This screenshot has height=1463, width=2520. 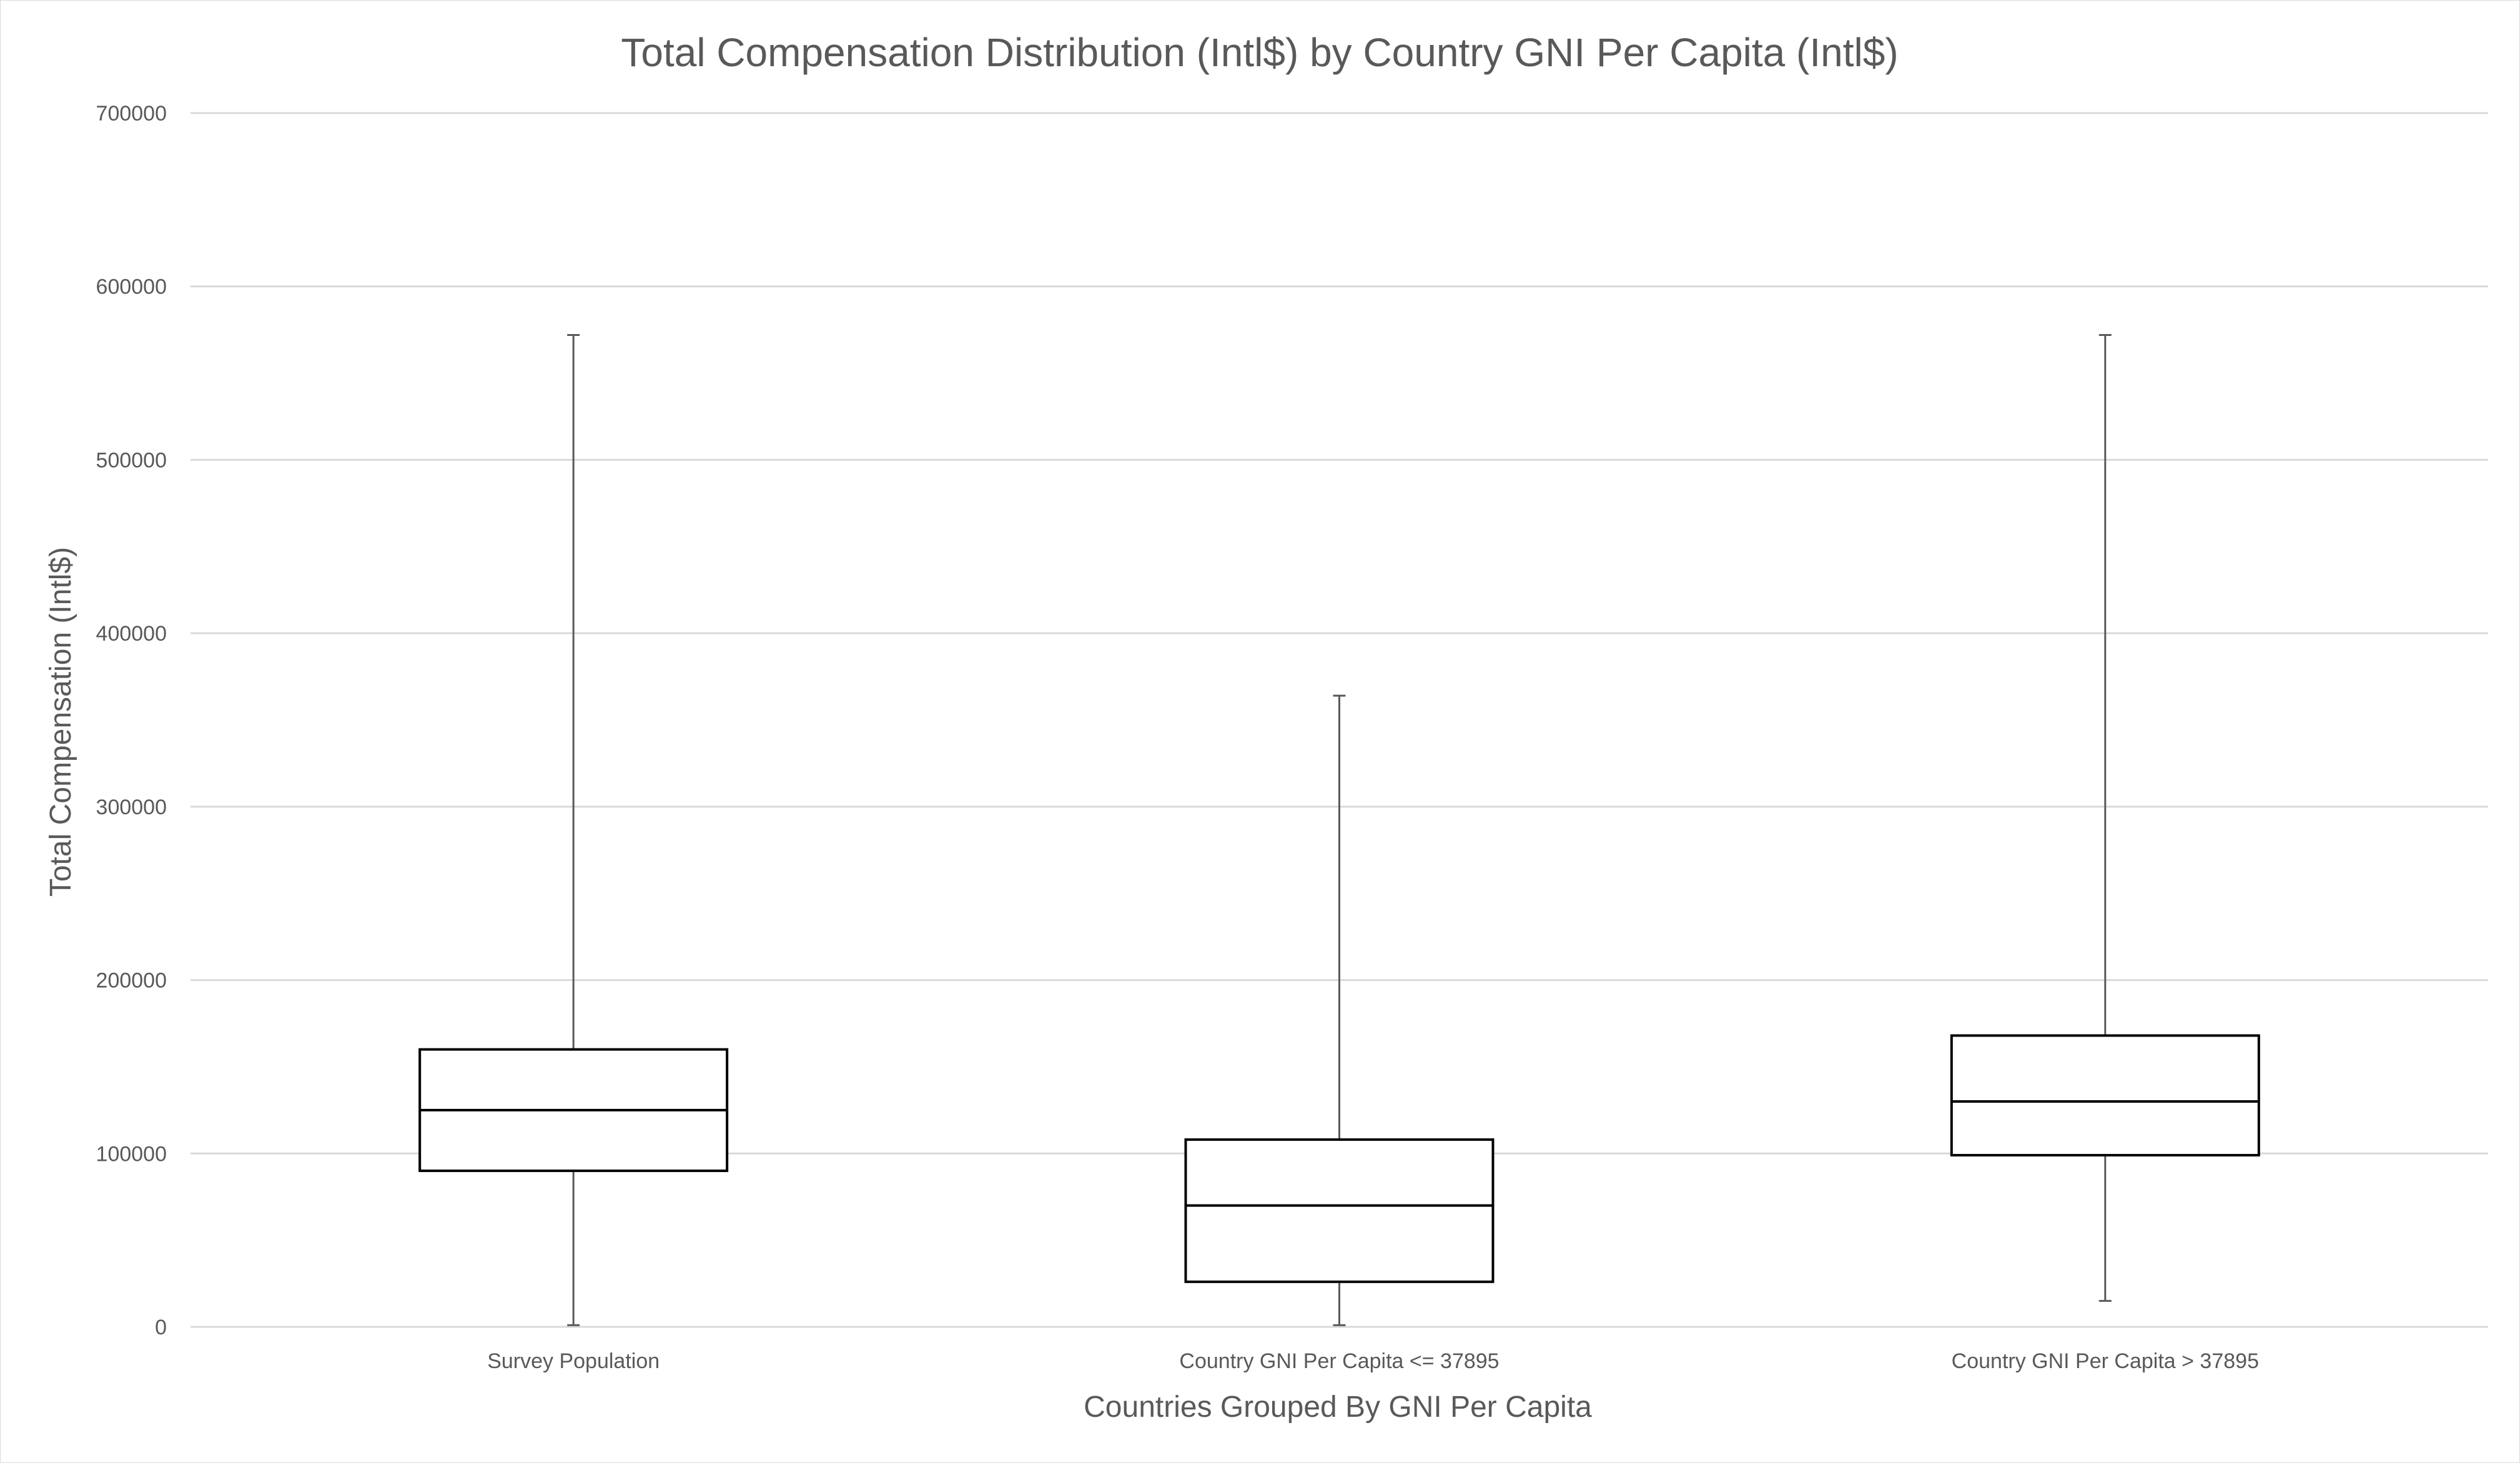 What do you see at coordinates (2105, 1361) in the screenshot?
I see `x-tick-label: Country GNI Per Capita > 37895` at bounding box center [2105, 1361].